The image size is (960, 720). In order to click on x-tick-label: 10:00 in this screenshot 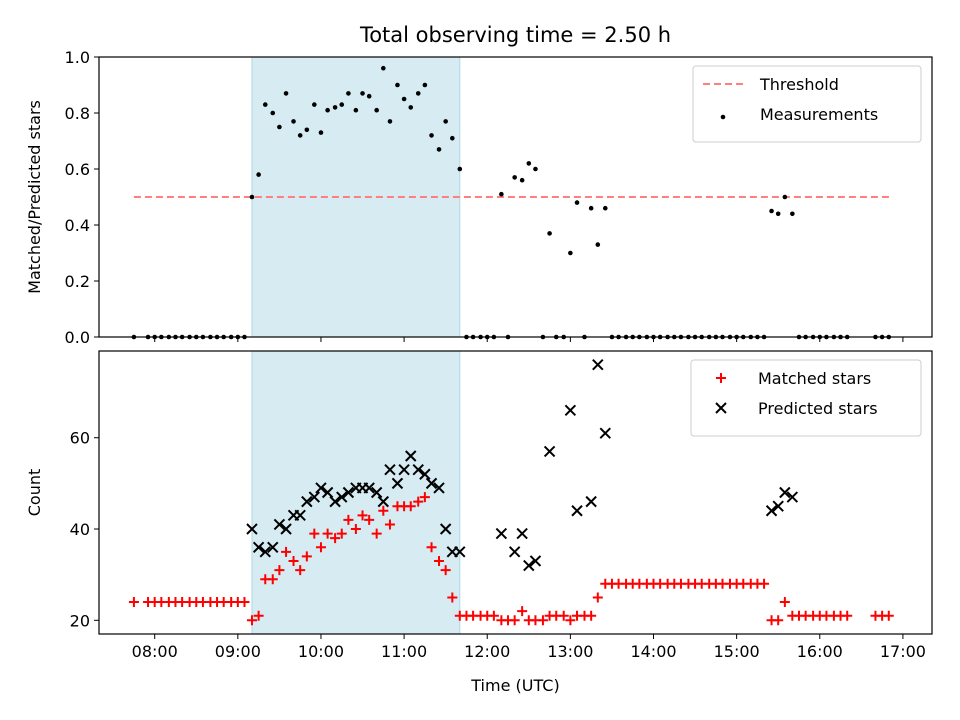, I will do `click(321, 651)`.